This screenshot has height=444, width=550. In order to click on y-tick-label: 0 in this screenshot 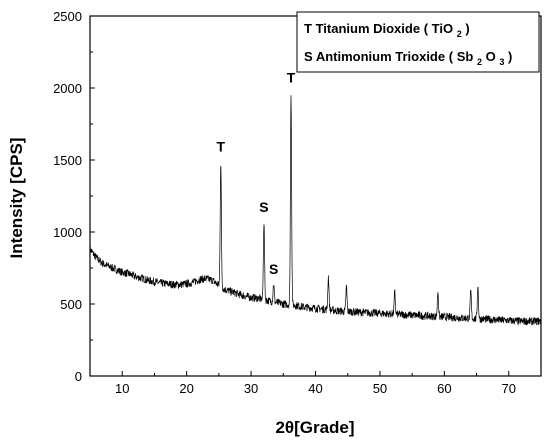, I will do `click(78, 376)`.